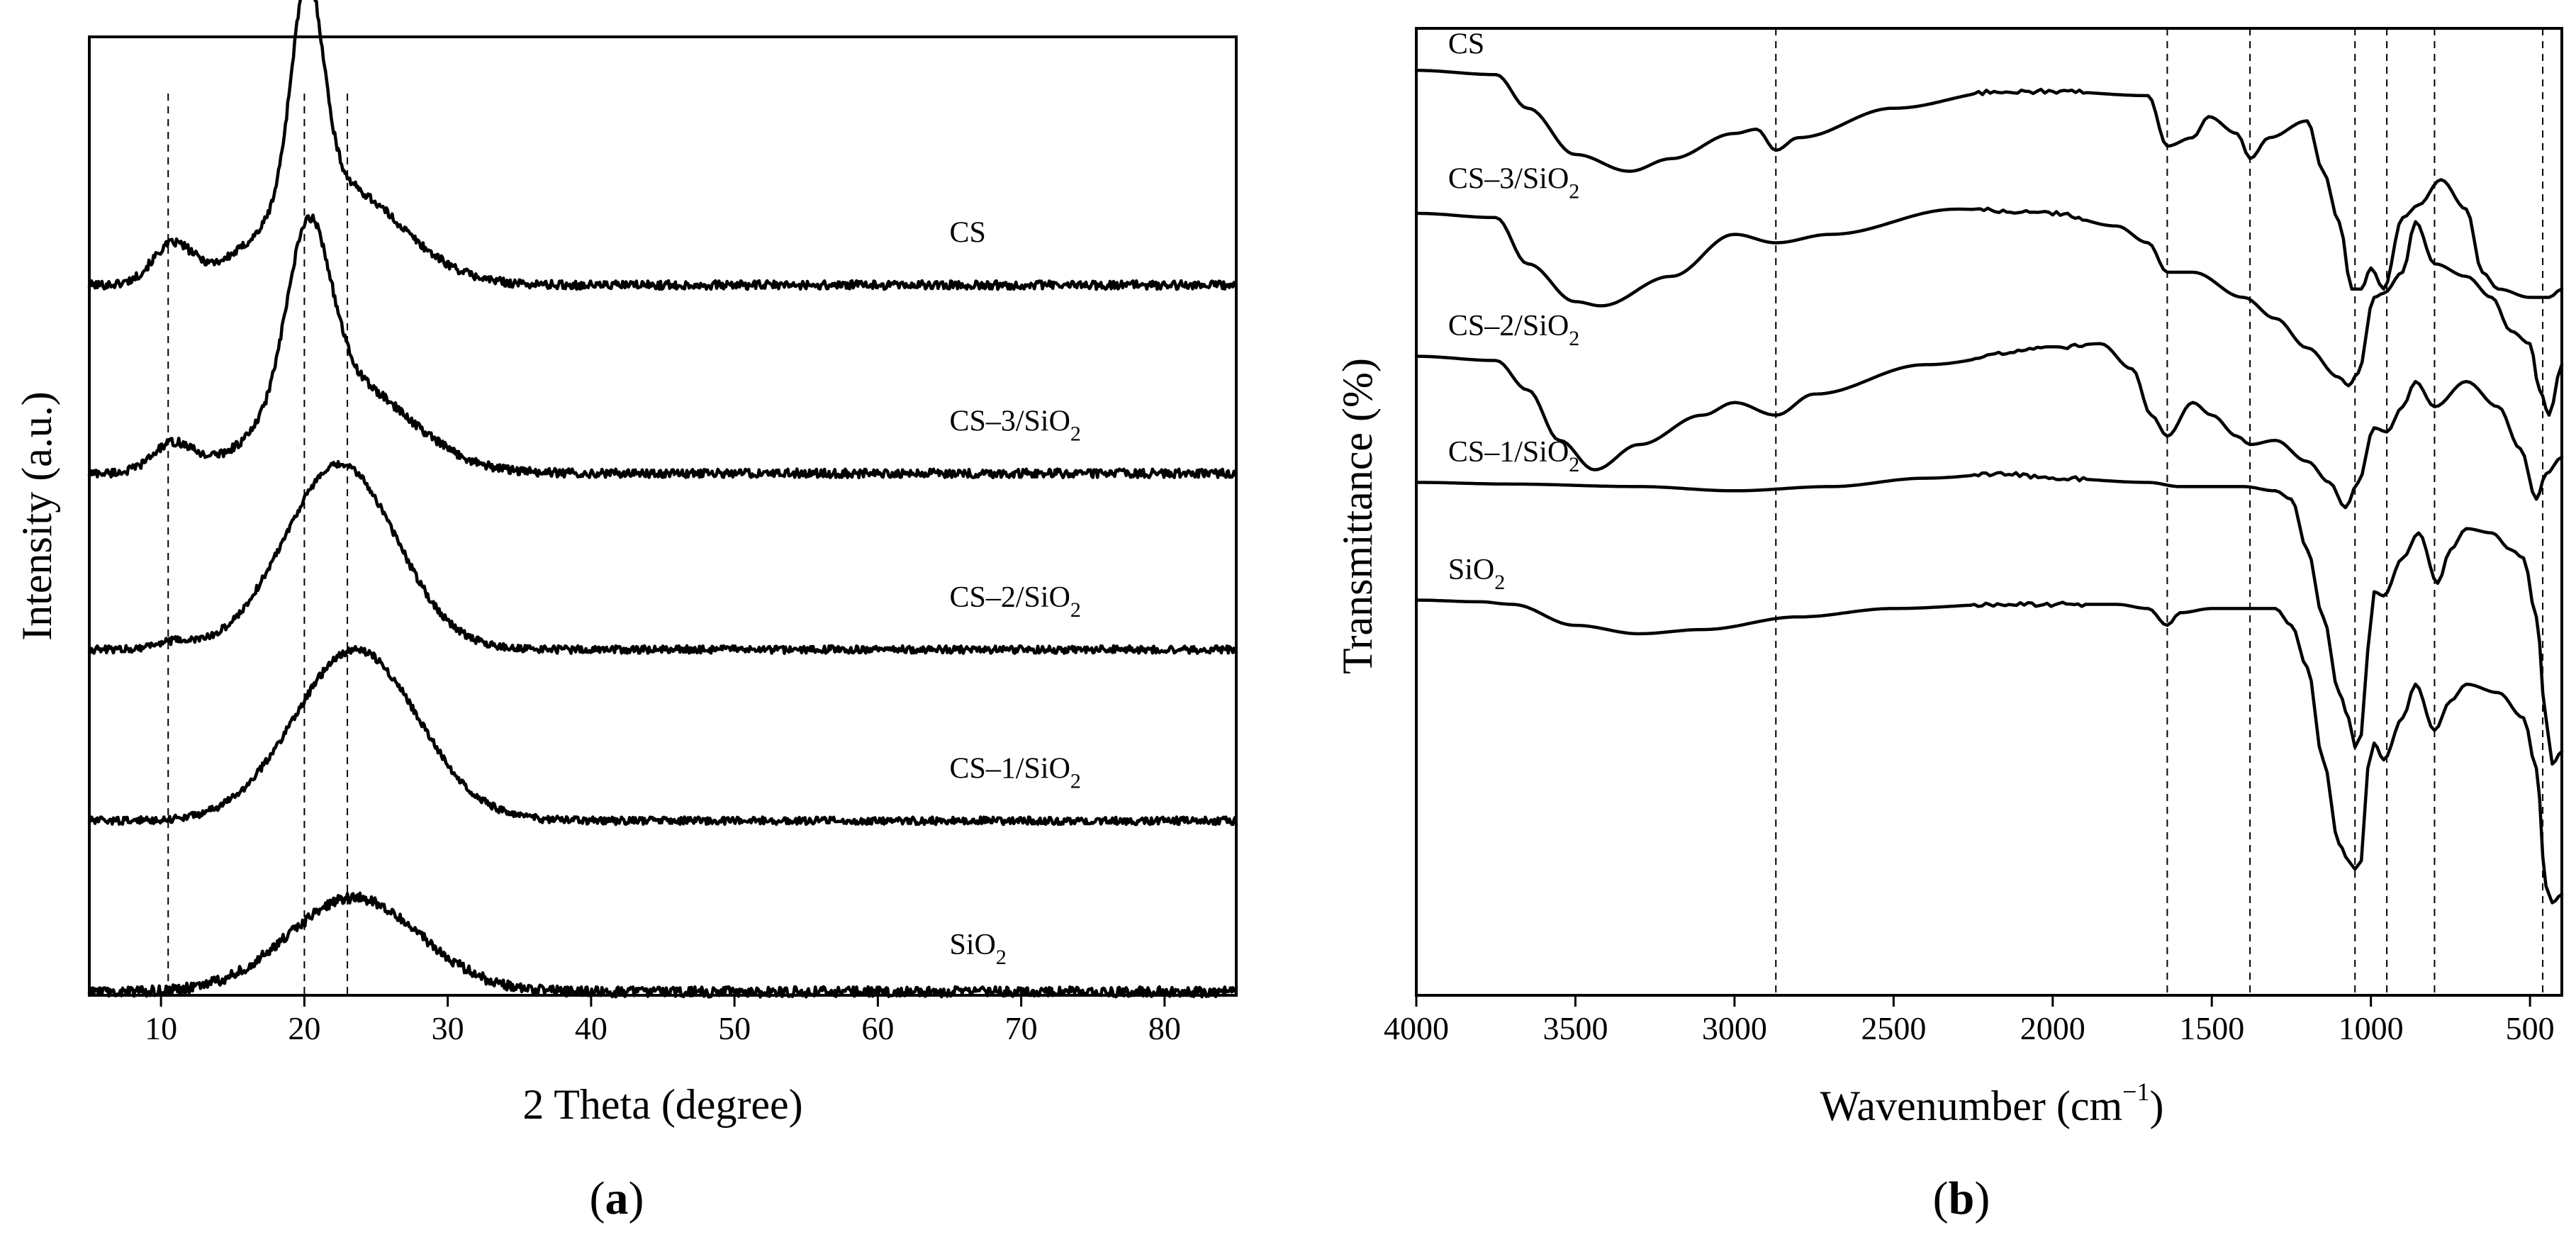 This screenshot has width=2576, height=1242. What do you see at coordinates (36, 516) in the screenshot?
I see `xrd-y-axis-title: Intensity (a.u.)` at bounding box center [36, 516].